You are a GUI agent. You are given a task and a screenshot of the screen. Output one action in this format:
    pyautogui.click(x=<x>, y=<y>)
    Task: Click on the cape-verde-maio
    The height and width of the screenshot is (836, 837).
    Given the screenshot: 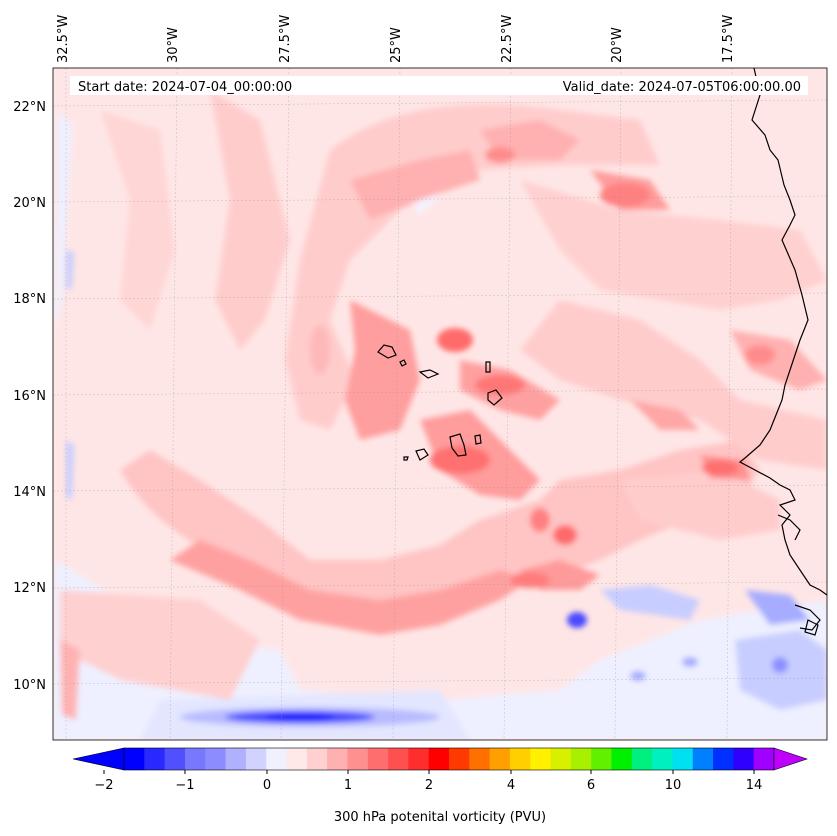 What is the action you would take?
    pyautogui.click(x=478, y=439)
    